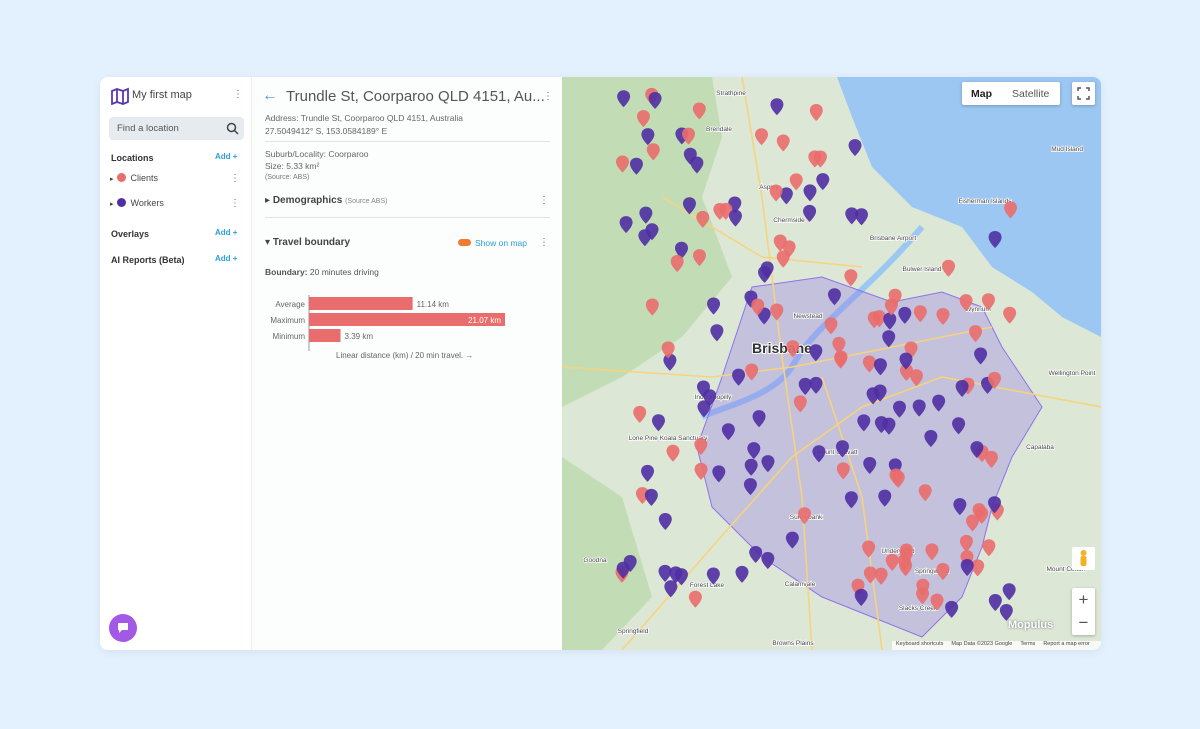  I want to click on zoom-out: −, so click(1083, 622).